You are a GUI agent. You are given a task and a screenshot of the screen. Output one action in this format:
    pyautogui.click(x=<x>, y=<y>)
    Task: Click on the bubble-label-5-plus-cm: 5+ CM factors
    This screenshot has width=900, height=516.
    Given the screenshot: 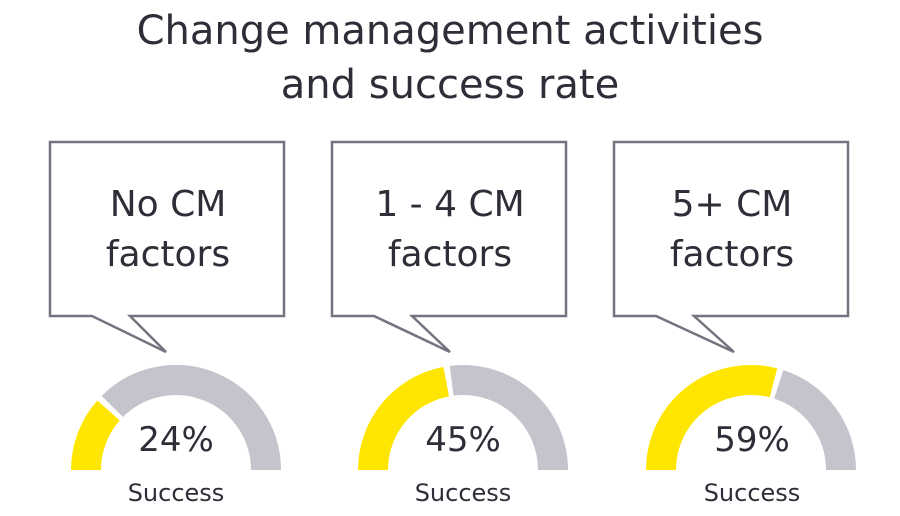 What is the action you would take?
    pyautogui.click(x=732, y=230)
    